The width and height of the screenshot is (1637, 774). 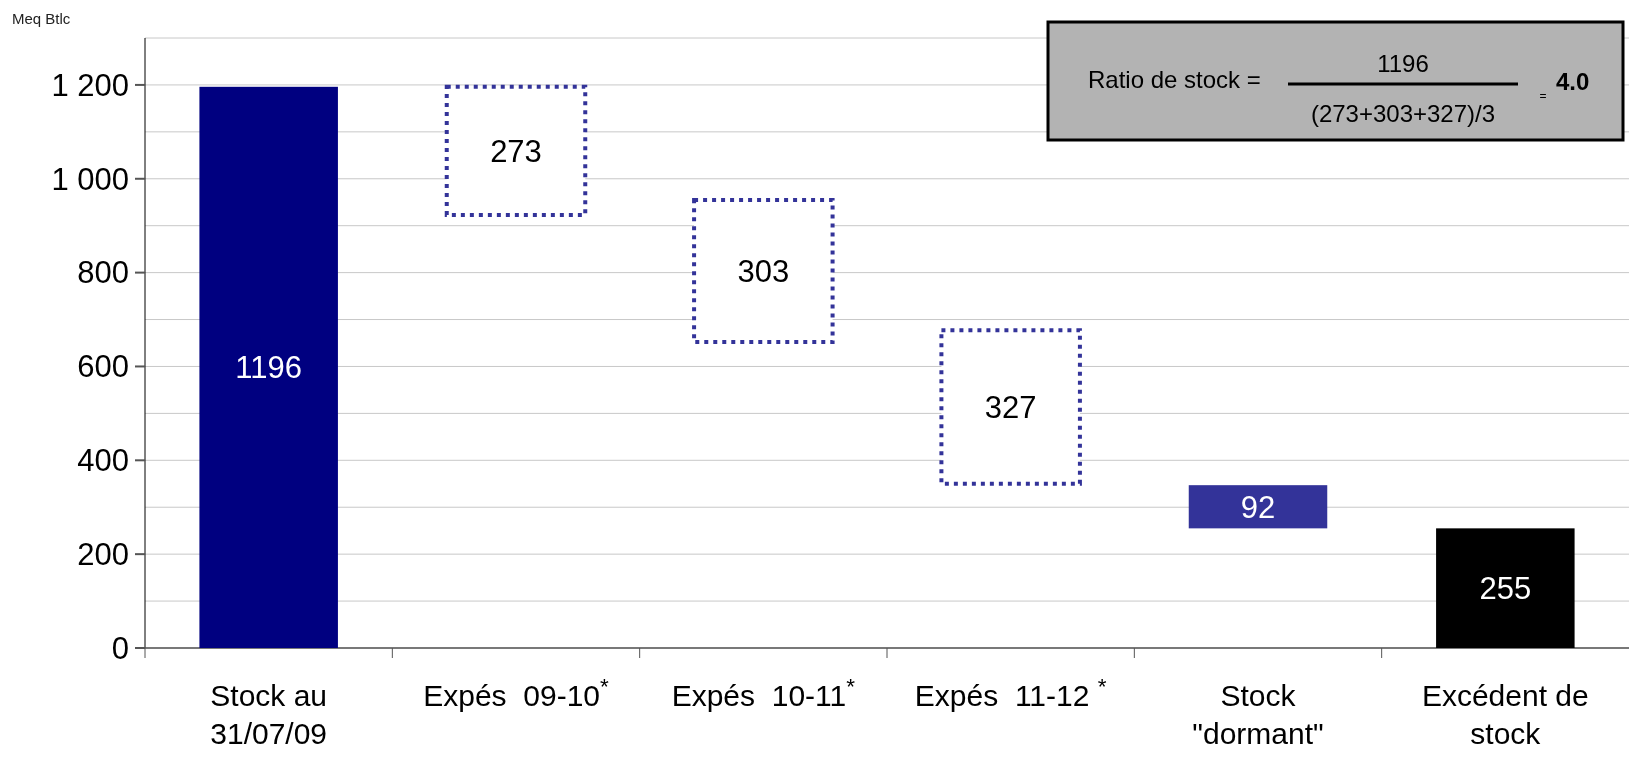 What do you see at coordinates (103, 367) in the screenshot?
I see `y-tick-label: 600` at bounding box center [103, 367].